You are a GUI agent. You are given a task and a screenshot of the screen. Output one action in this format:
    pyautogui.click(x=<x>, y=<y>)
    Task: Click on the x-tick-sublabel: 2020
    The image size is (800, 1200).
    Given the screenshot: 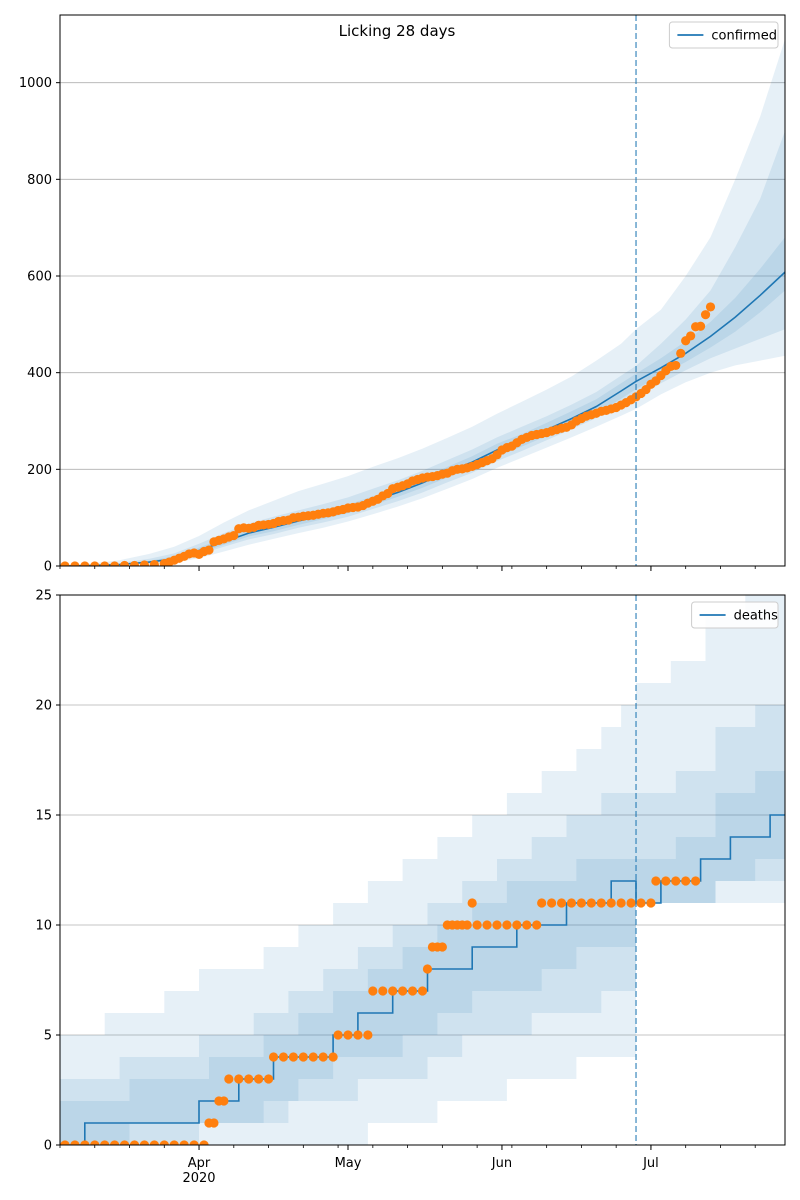 What is the action you would take?
    pyautogui.click(x=198, y=1178)
    